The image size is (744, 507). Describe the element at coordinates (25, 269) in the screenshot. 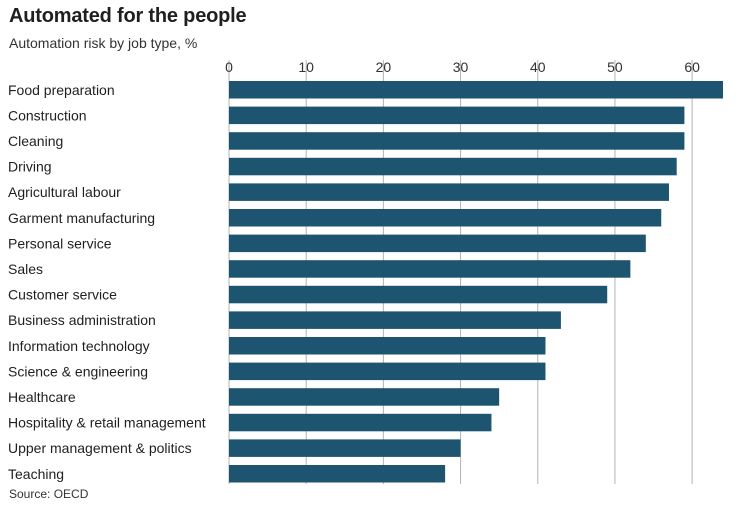

I see `category-label: Sales` at that location.